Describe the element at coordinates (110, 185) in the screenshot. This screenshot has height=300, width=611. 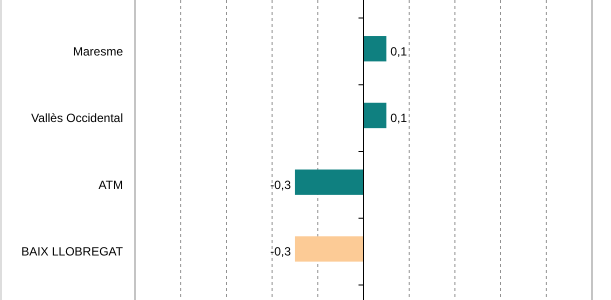
I see `y-tick-label: ATM` at that location.